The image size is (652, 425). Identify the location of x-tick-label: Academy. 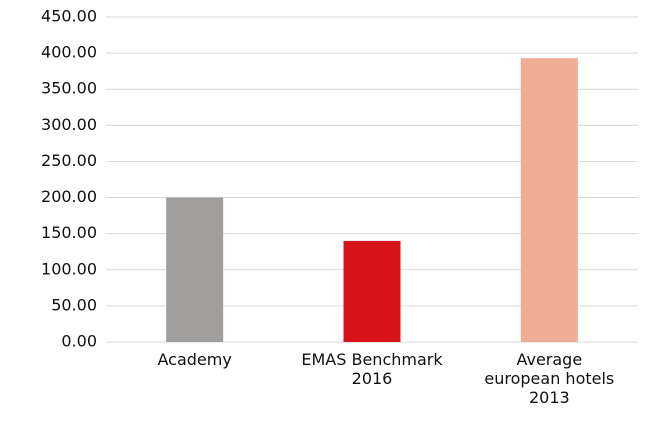
(194, 359).